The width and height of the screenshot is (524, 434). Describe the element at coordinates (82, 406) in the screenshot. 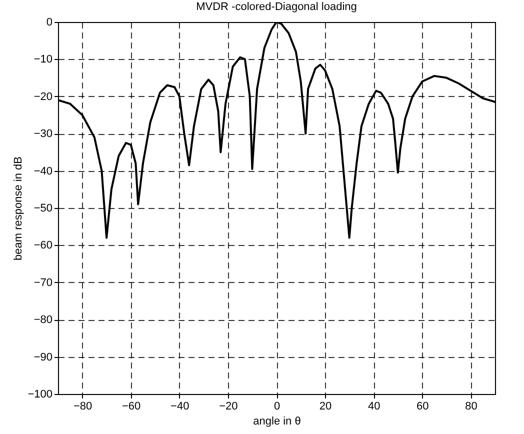

I see `x-tick-label: −80` at that location.